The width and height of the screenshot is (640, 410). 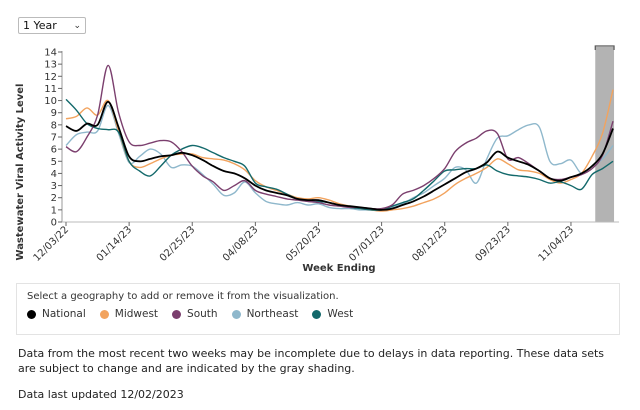 I want to click on y-tick-label: 11, so click(x=50, y=89).